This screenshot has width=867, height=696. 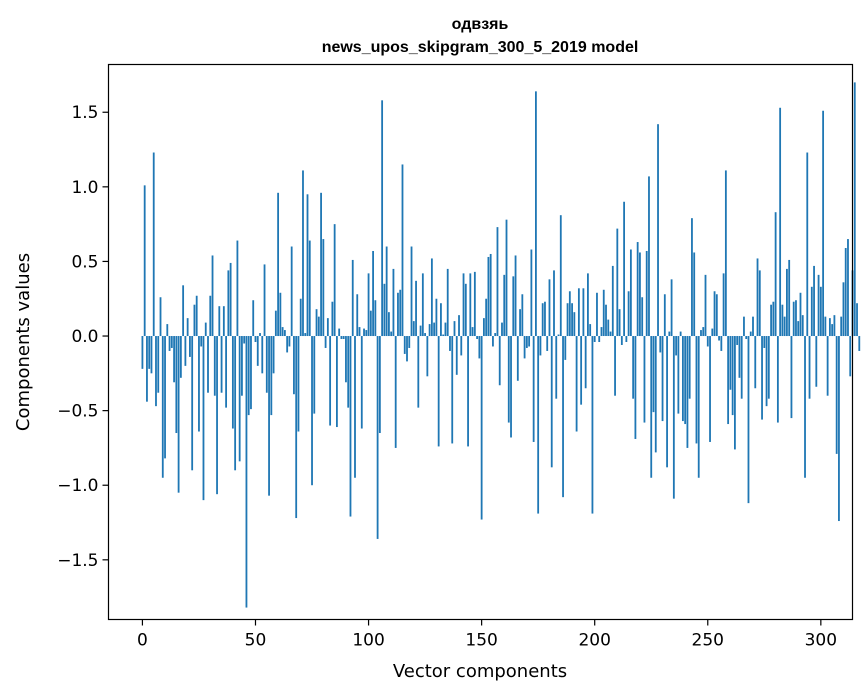 What do you see at coordinates (594, 641) in the screenshot?
I see `x-tick-label: 200` at bounding box center [594, 641].